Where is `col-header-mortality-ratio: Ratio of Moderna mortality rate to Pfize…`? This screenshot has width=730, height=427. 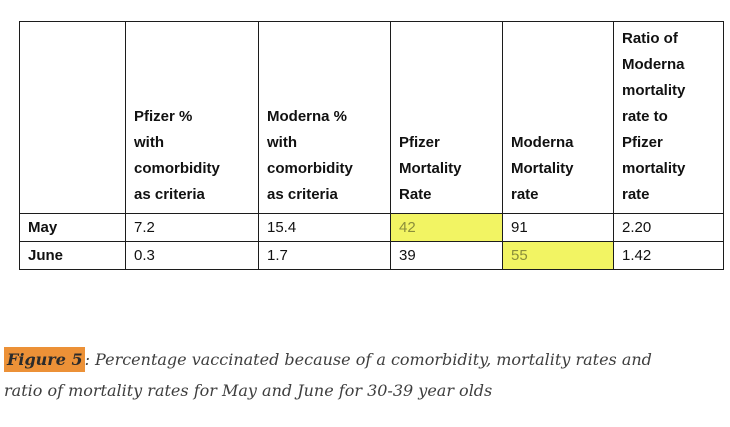 col-header-mortality-ratio: Ratio of Moderna mortality rate to Pfize… is located at coordinates (668, 117).